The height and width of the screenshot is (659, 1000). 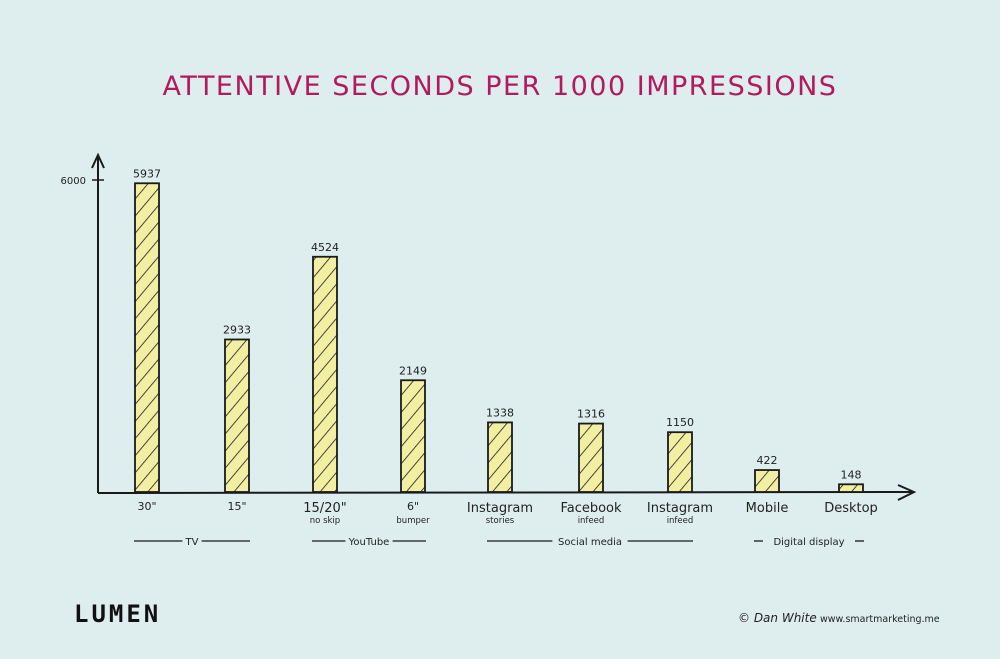 I want to click on y-tick-label: 6000, so click(x=73, y=181).